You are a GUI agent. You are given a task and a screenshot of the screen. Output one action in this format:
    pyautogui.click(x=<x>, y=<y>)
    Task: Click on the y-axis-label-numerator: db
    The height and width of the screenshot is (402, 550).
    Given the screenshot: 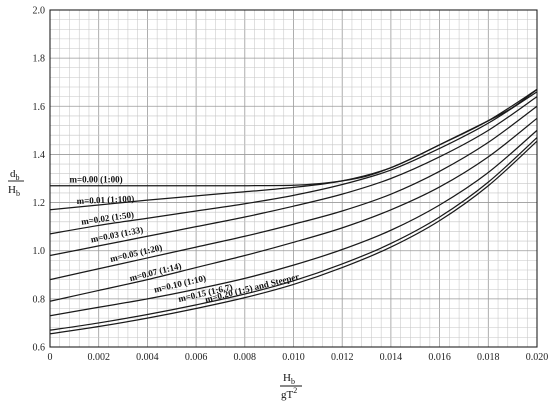 What is the action you would take?
    pyautogui.click(x=15, y=175)
    